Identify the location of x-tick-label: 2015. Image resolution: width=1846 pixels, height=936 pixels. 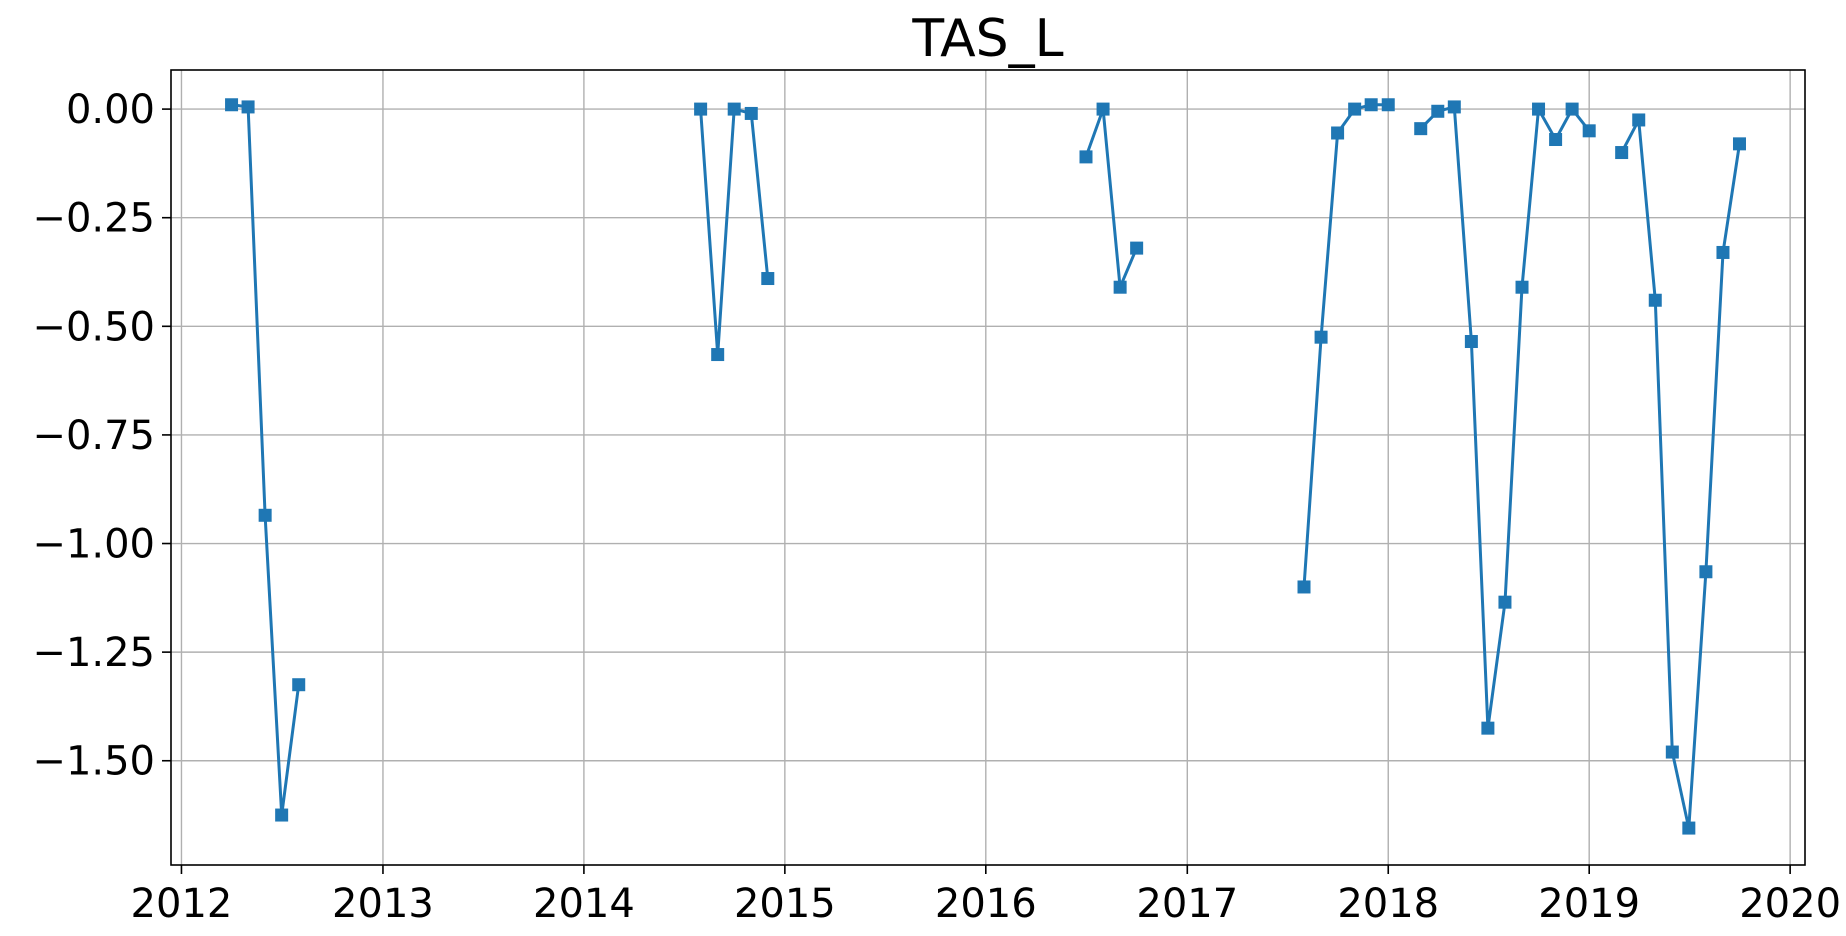
(785, 904).